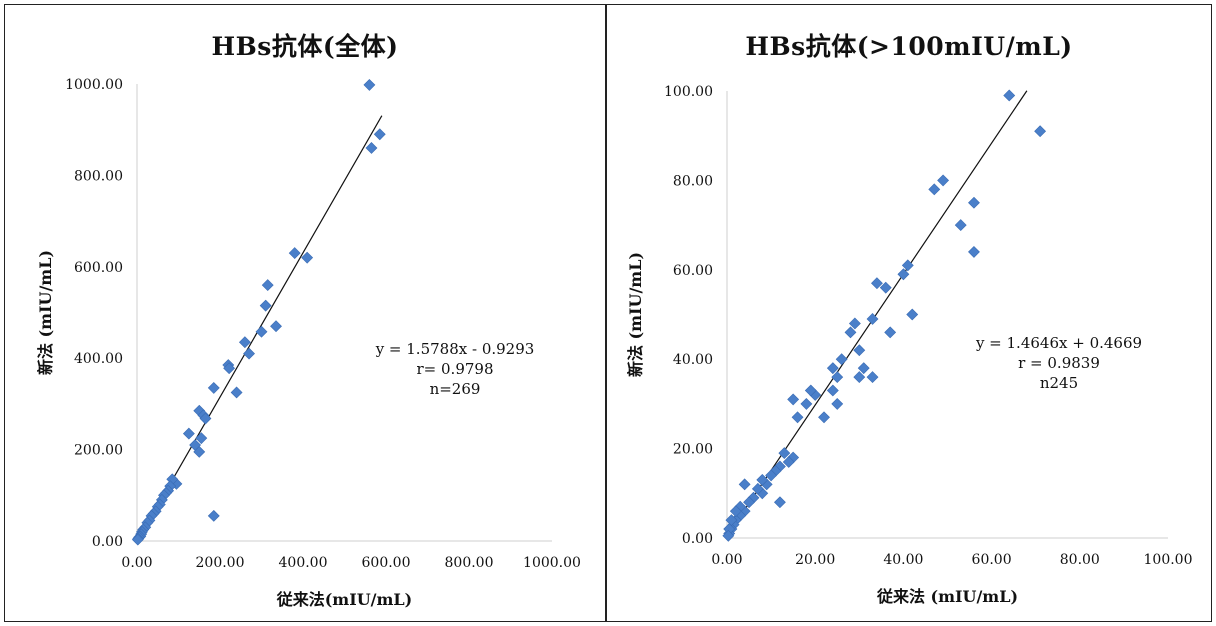 The image size is (1216, 626). Describe the element at coordinates (455, 349) in the screenshot. I see `regression-stat: y = 1.5788x - 0.9293` at that location.